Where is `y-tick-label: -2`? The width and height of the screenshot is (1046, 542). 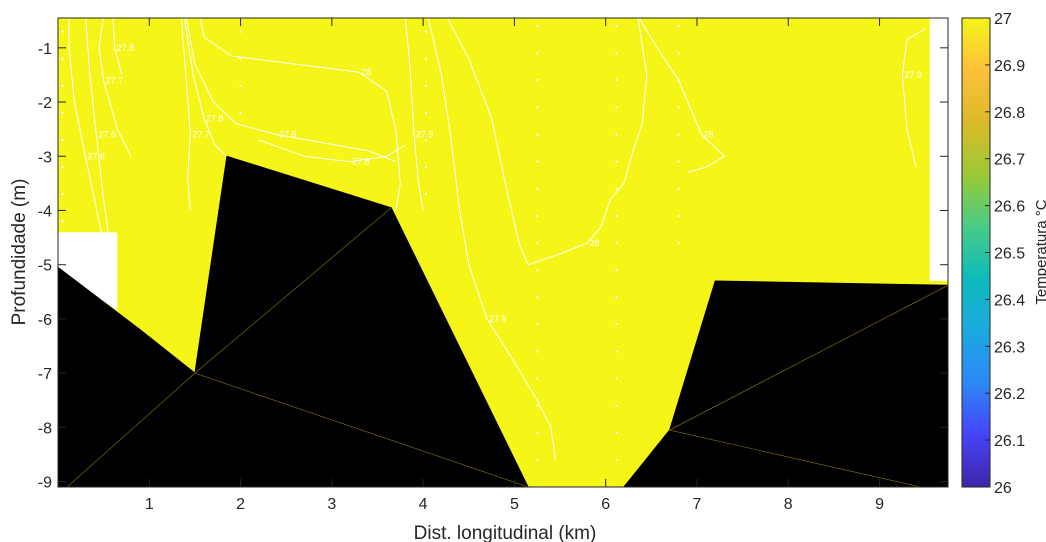 y-tick-label: -2 is located at coordinates (45, 103).